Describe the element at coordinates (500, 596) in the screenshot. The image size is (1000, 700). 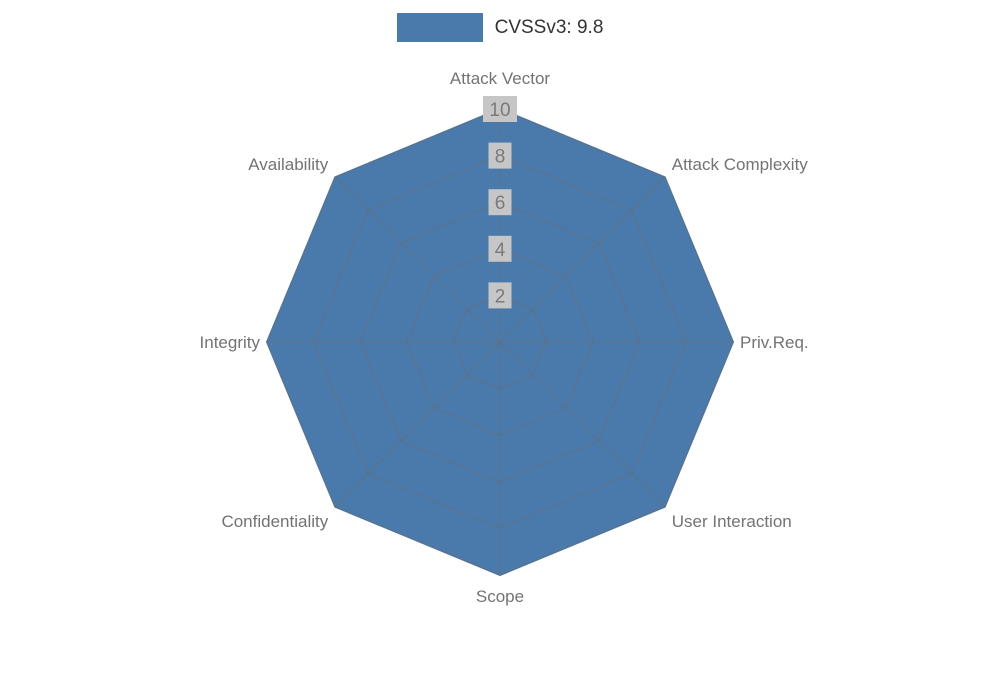
I see `axis-label-scope: Scope` at that location.